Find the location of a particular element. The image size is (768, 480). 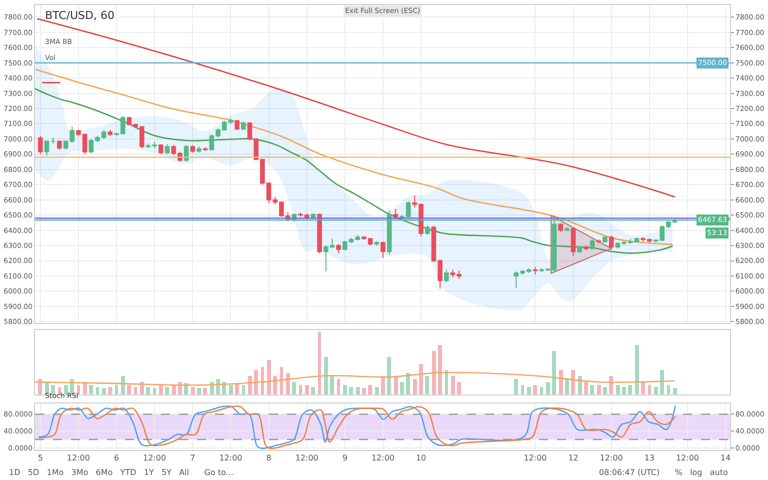

x-tick-label: 10 is located at coordinates (421, 458).